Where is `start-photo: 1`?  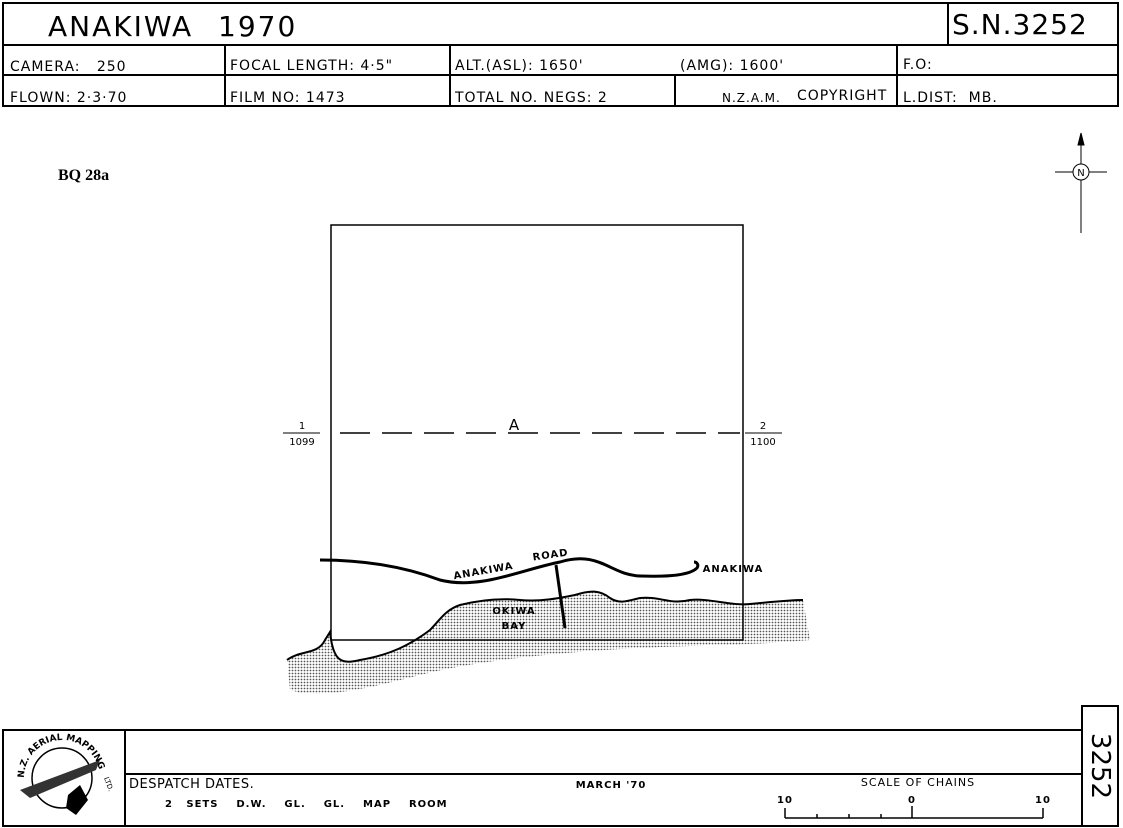 start-photo: 1 is located at coordinates (302, 426).